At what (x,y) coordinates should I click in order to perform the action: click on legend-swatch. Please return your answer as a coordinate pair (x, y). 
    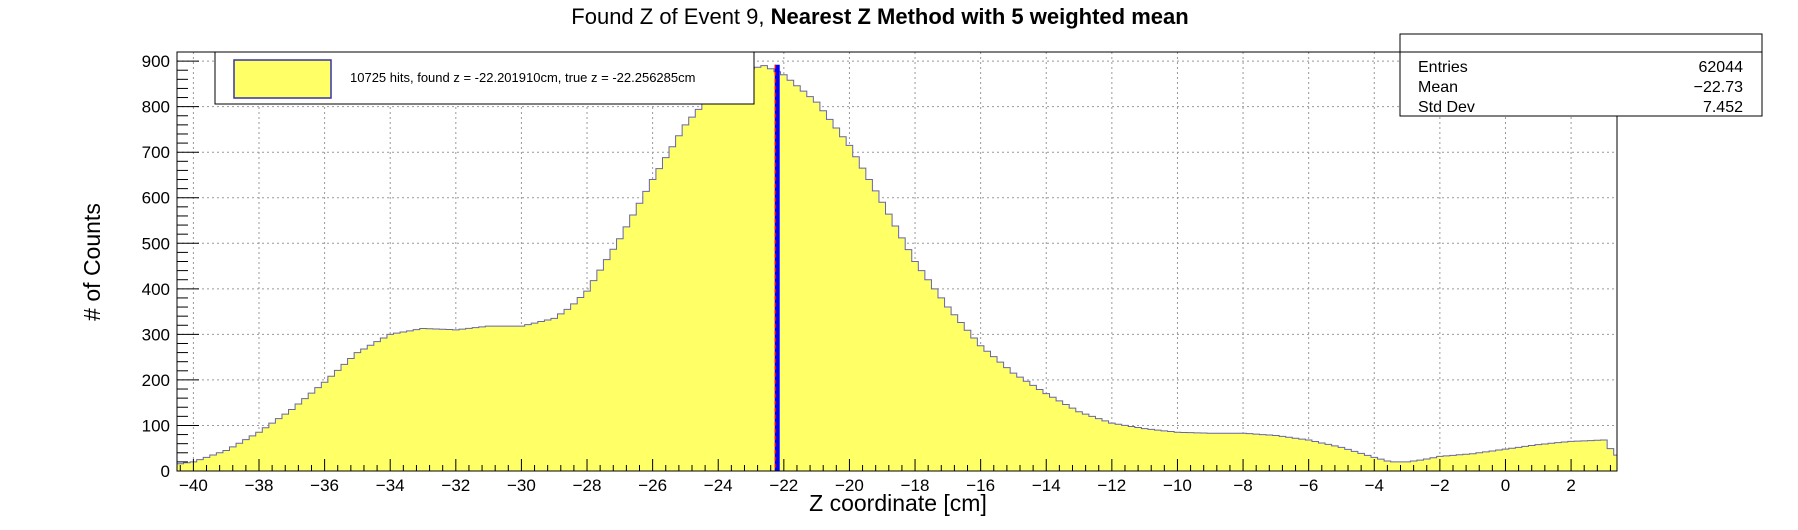
    Looking at the image, I should click on (282, 79).